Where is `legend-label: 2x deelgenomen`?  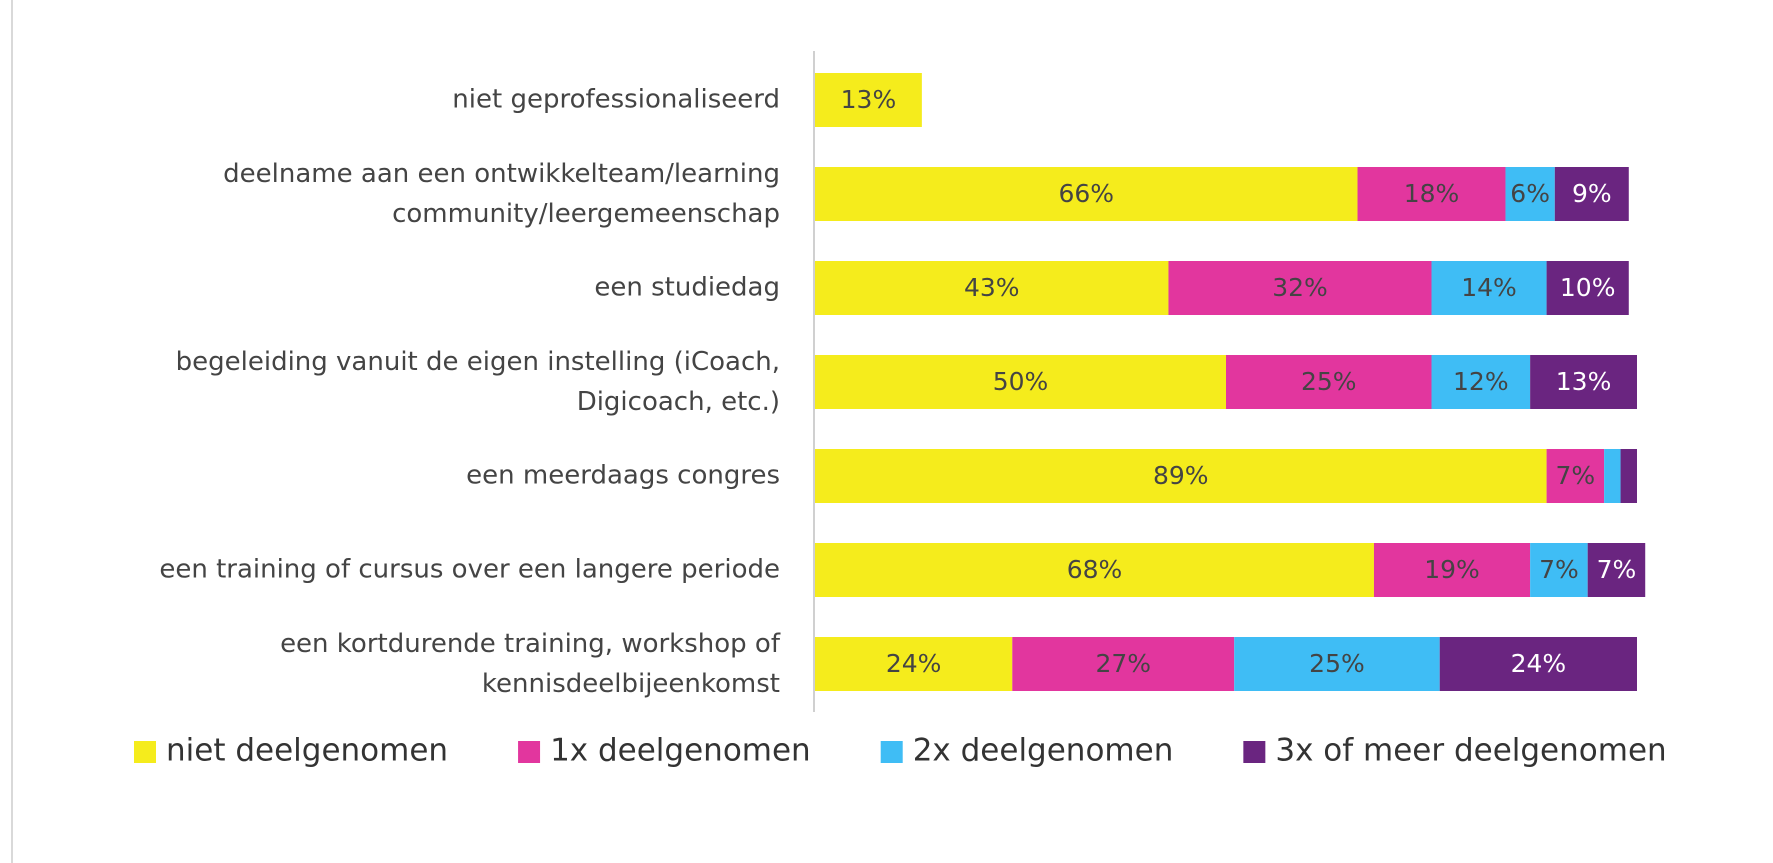 legend-label: 2x deelgenomen is located at coordinates (1043, 751).